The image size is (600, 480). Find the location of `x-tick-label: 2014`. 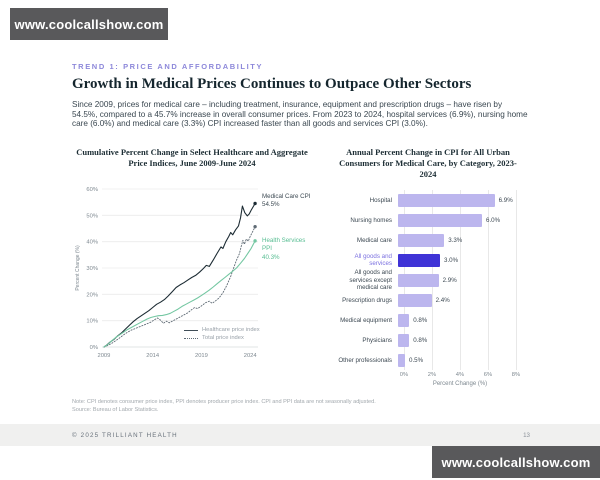

x-tick-label: 2014 is located at coordinates (153, 356).